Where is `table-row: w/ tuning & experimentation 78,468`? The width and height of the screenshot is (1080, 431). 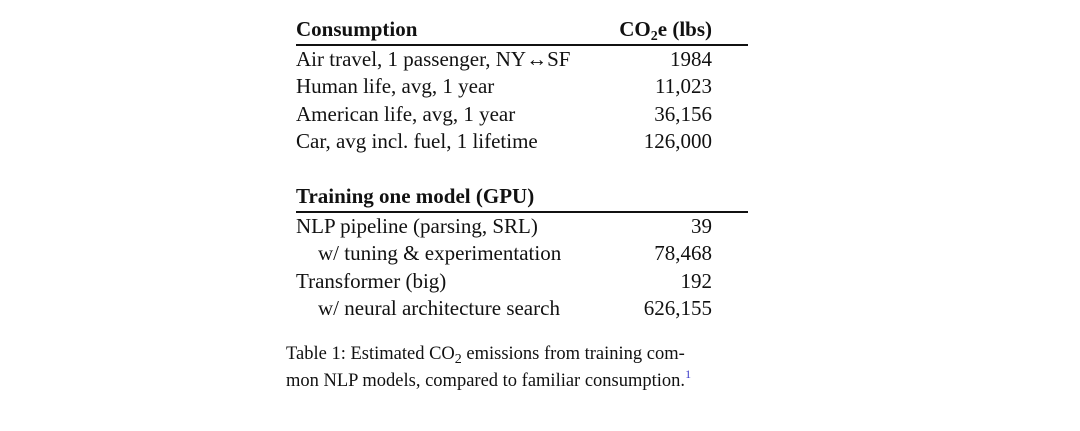
table-row: w/ tuning & experimentation 78,468 is located at coordinates (522, 254).